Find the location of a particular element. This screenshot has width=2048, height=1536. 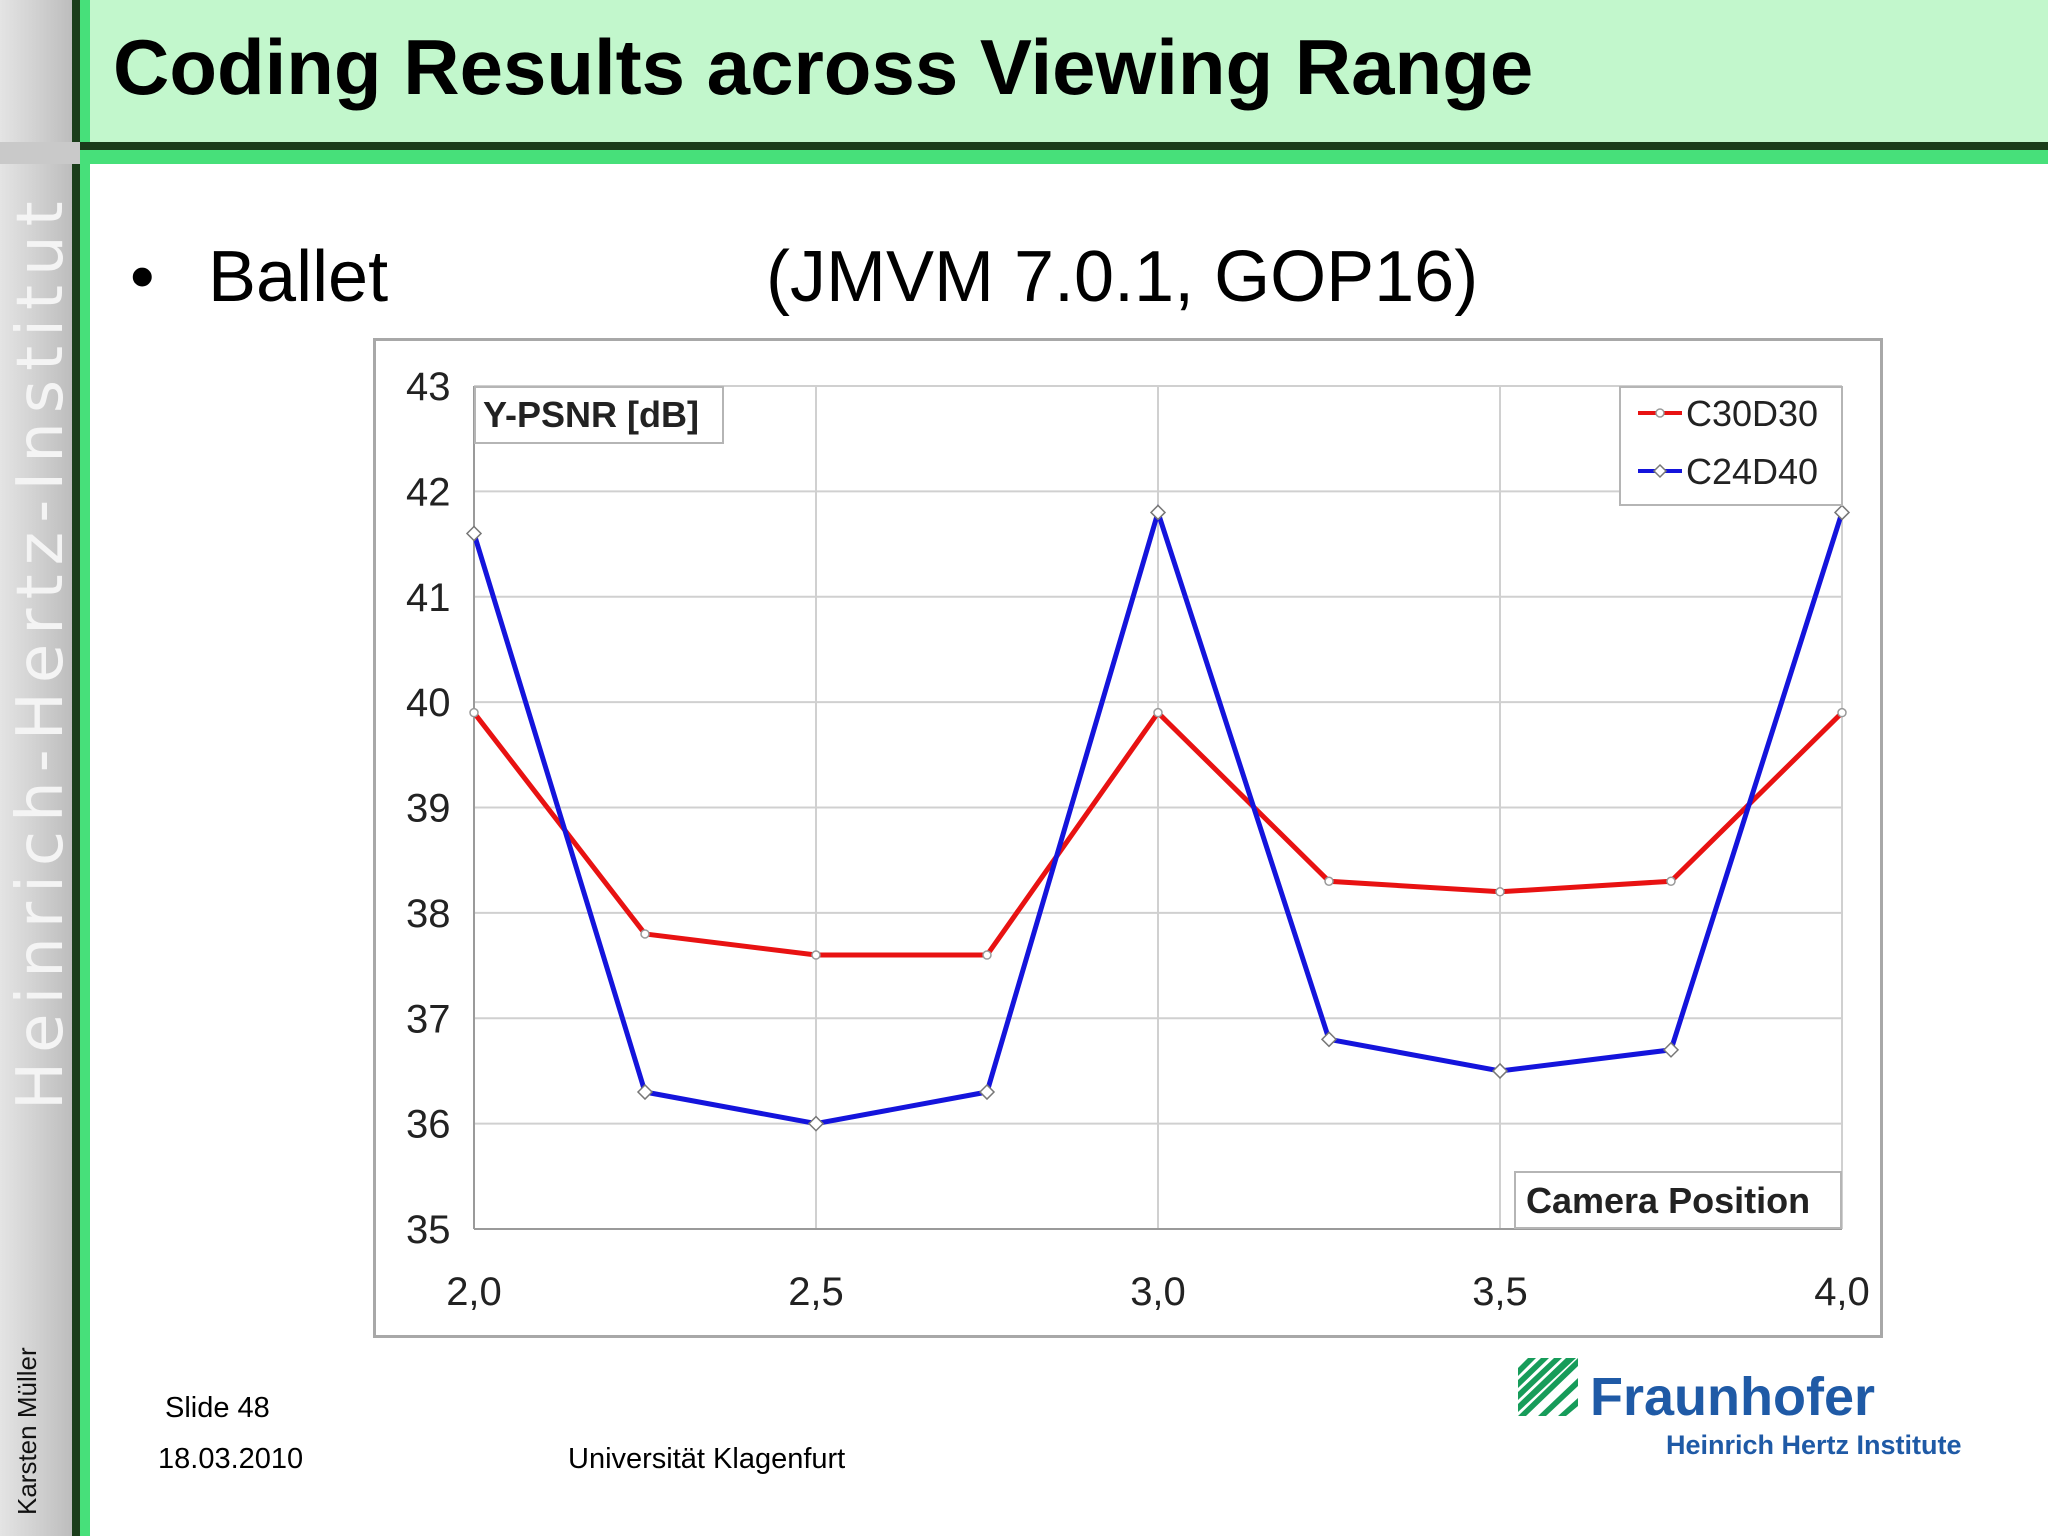

y-tick-label: 42 is located at coordinates (428, 492).